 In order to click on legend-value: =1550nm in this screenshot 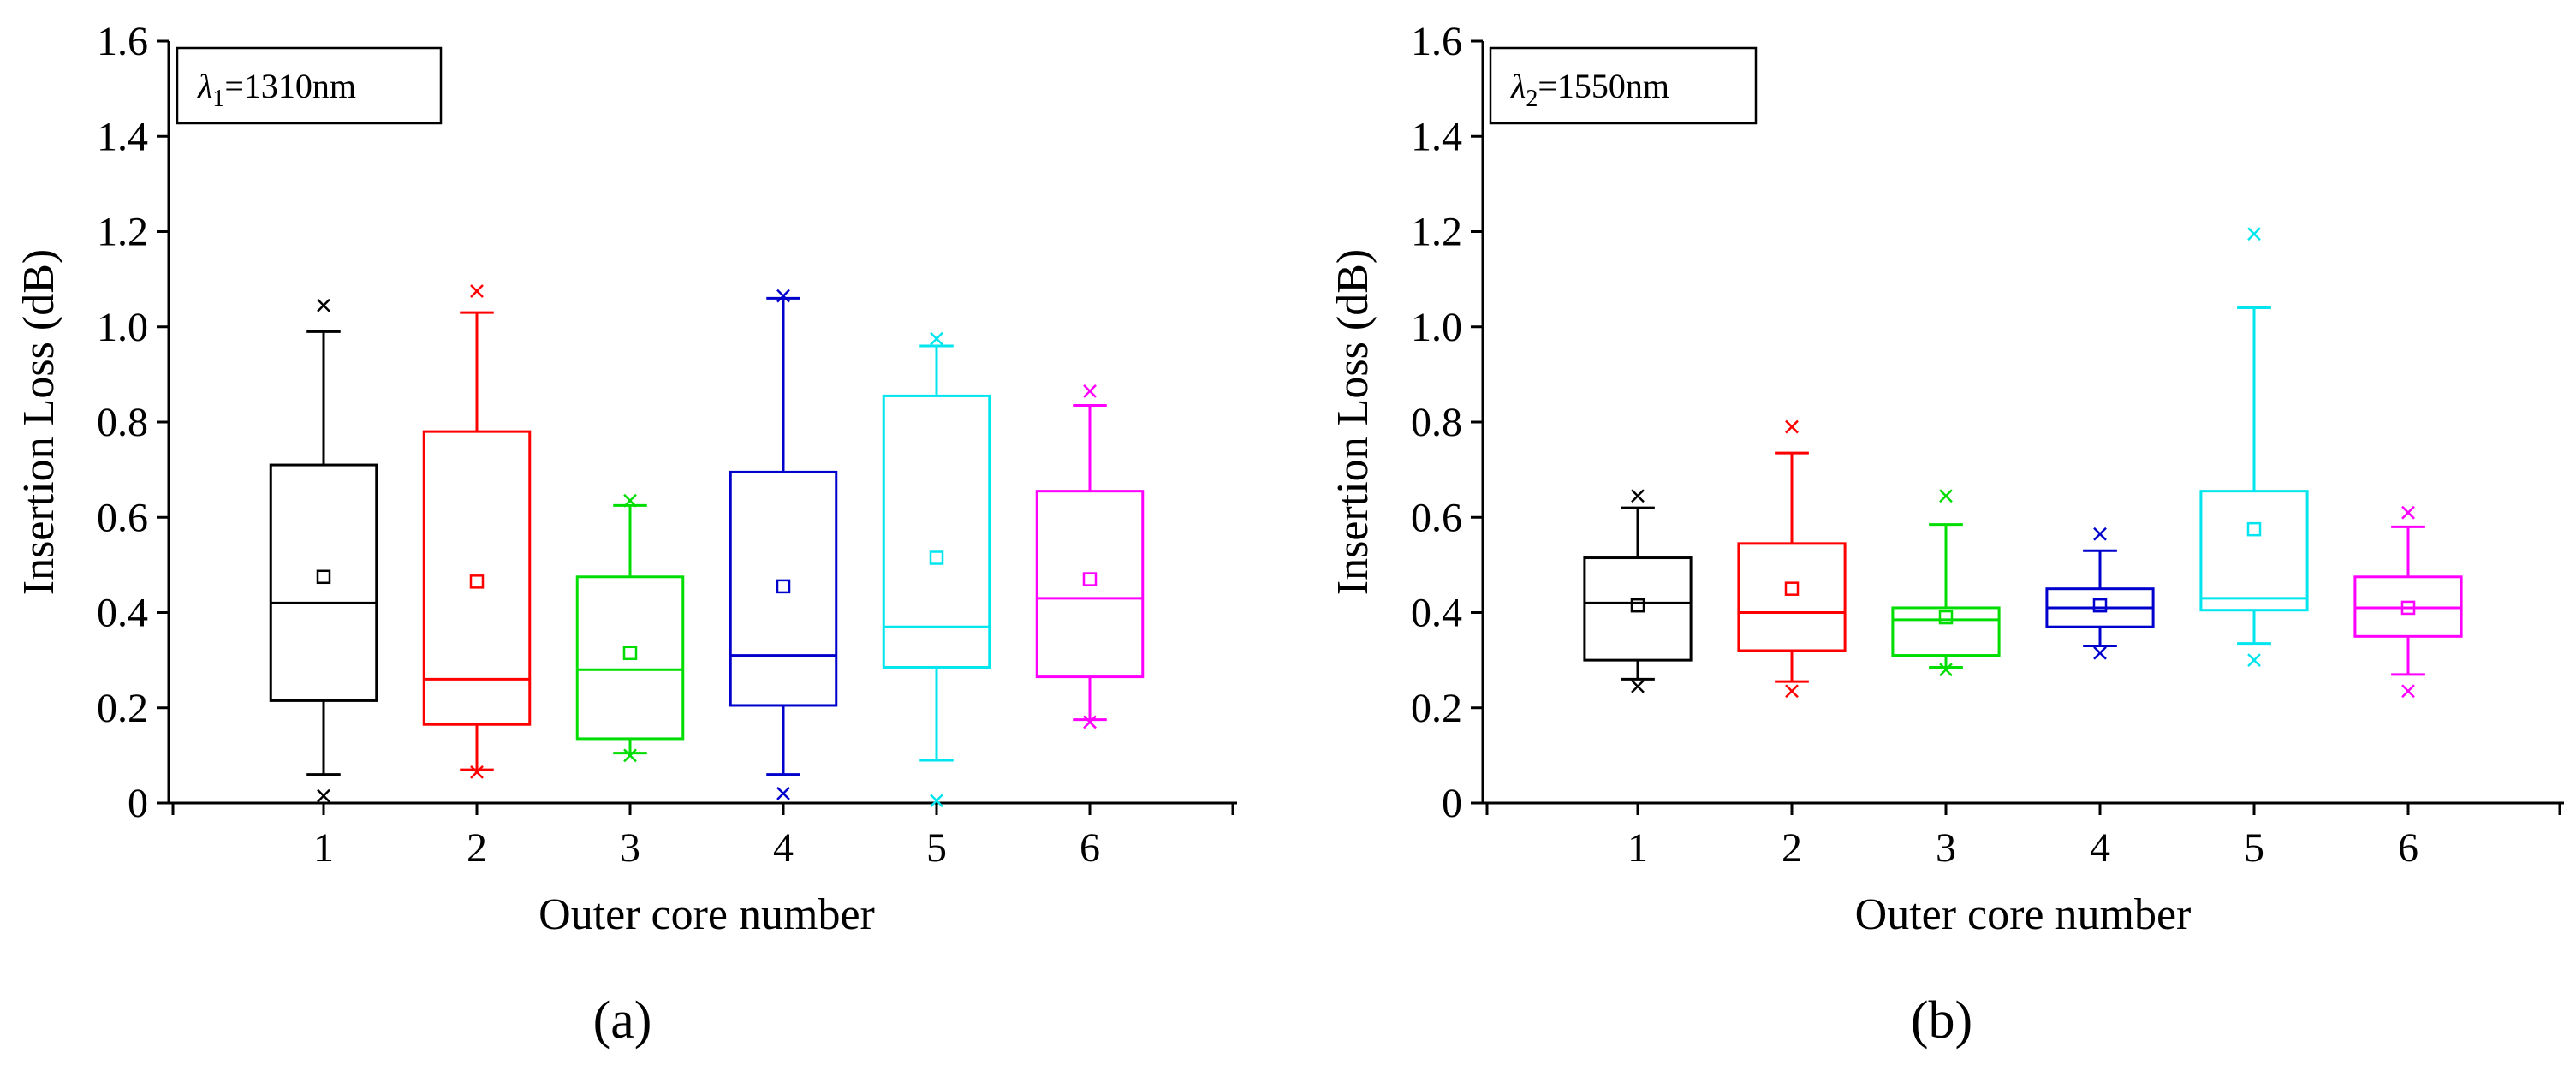, I will do `click(1603, 86)`.